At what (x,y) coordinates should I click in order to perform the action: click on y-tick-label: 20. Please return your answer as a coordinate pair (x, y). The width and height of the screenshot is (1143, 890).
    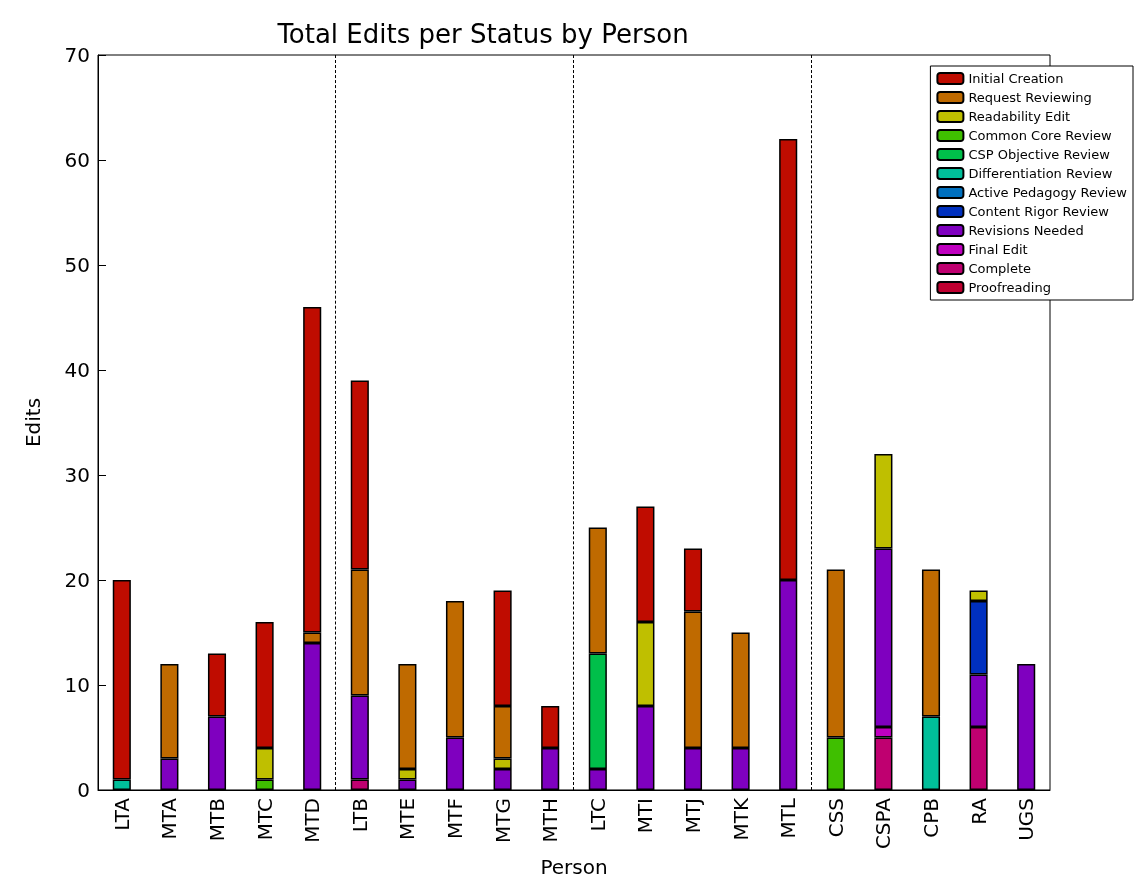
    Looking at the image, I should click on (77, 579).